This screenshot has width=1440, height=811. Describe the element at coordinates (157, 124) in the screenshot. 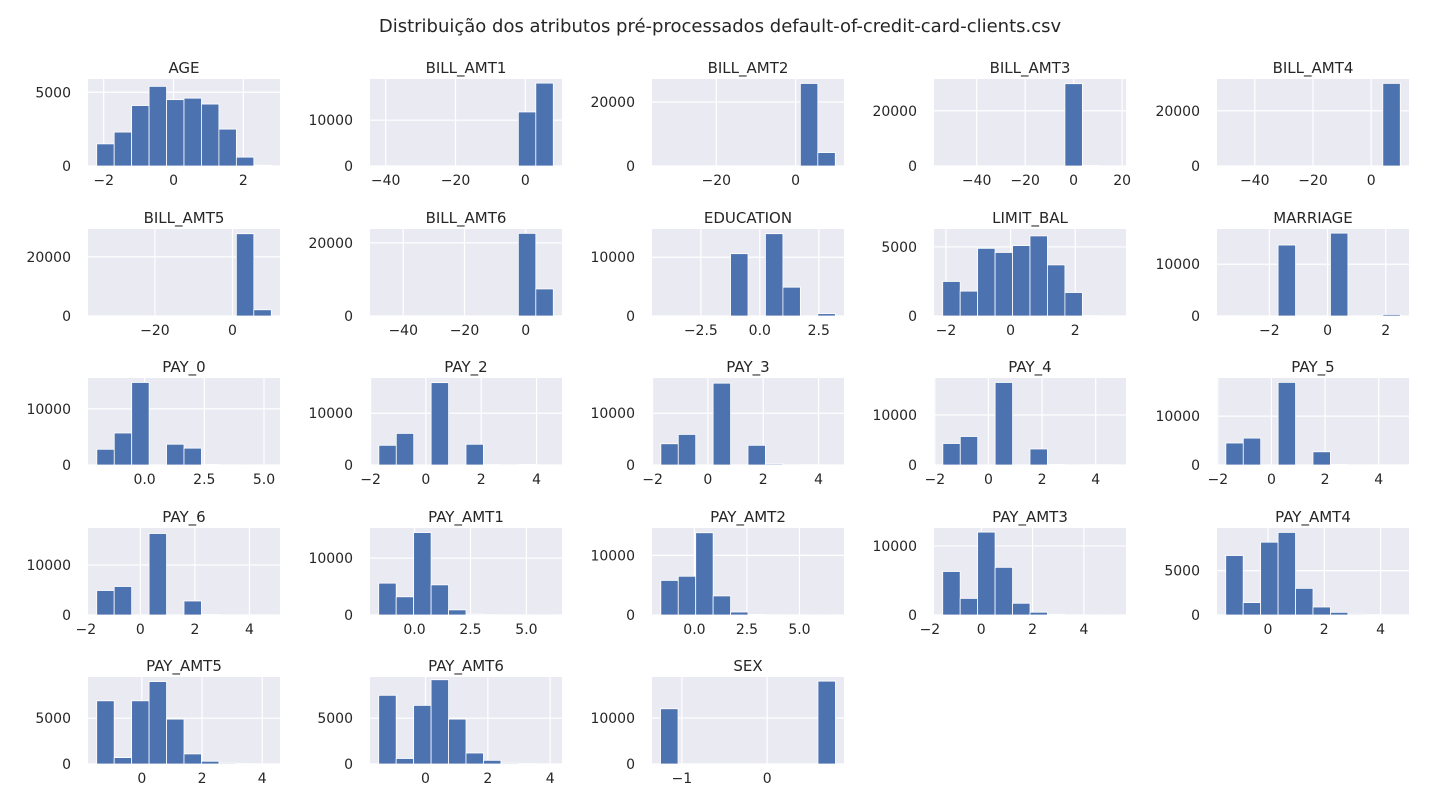

I see `histogram-panel: AGE −2 0 2 0 5000` at that location.